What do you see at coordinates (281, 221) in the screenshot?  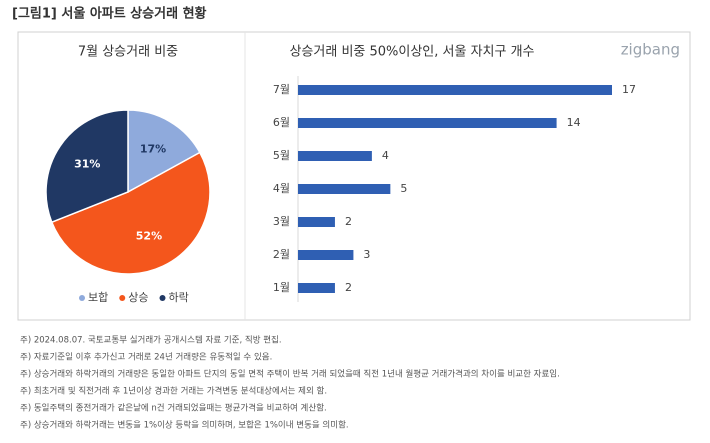 I see `category-label: 3월` at bounding box center [281, 221].